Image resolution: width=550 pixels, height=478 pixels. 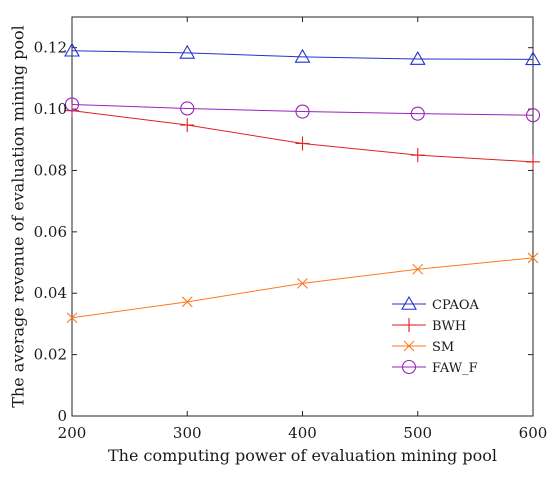 I want to click on x-tick-label: 300, so click(x=187, y=433).